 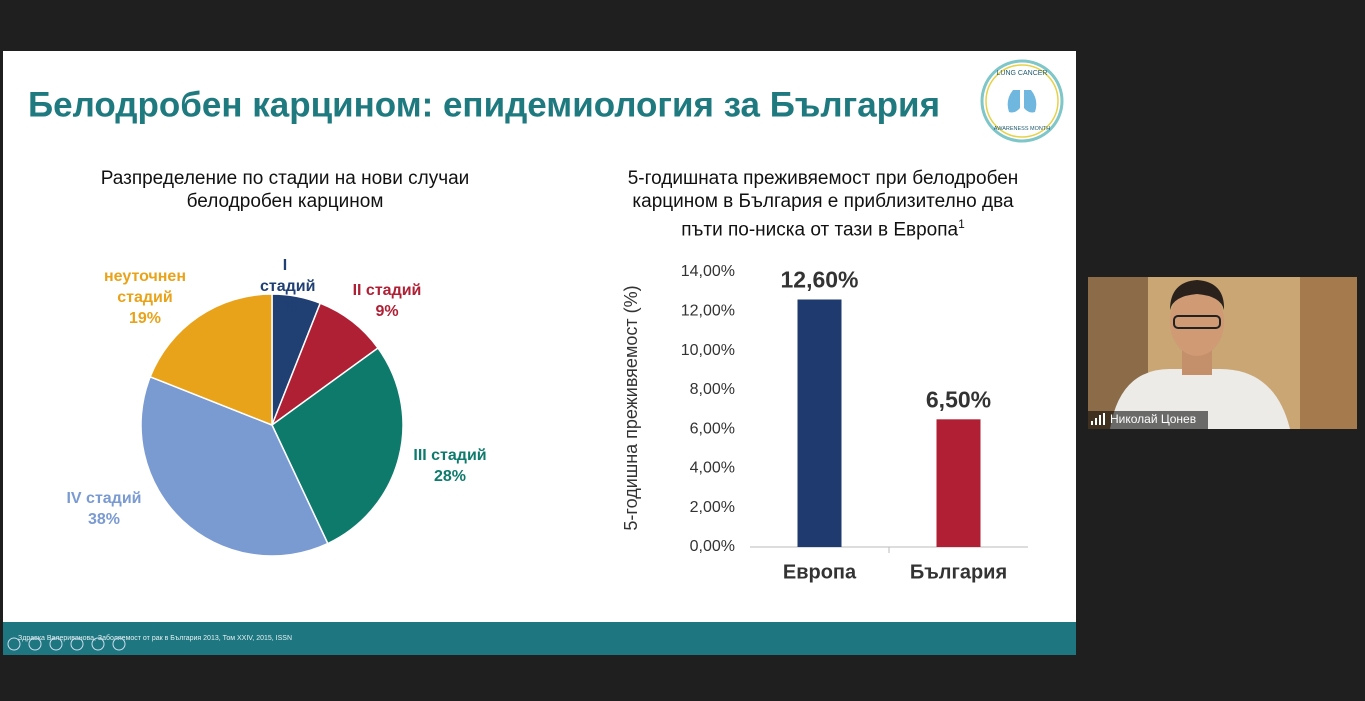 What do you see at coordinates (285, 178) in the screenshot?
I see `chart-title: Разпределение по стадии на нови случаи` at bounding box center [285, 178].